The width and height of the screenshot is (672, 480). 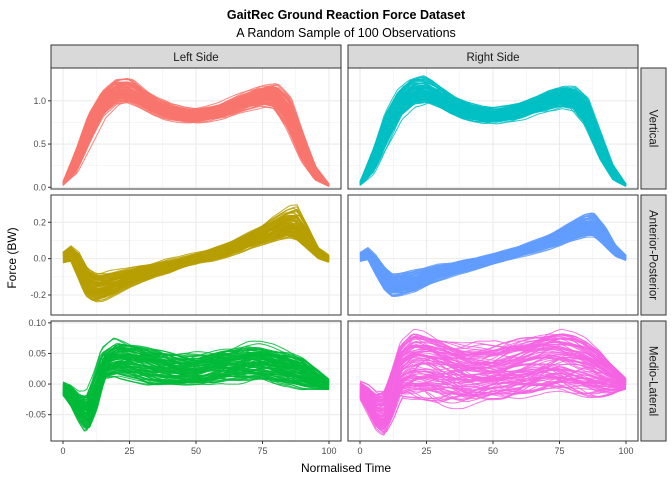 I want to click on y-tick-label: 0.00, so click(x=37, y=384).